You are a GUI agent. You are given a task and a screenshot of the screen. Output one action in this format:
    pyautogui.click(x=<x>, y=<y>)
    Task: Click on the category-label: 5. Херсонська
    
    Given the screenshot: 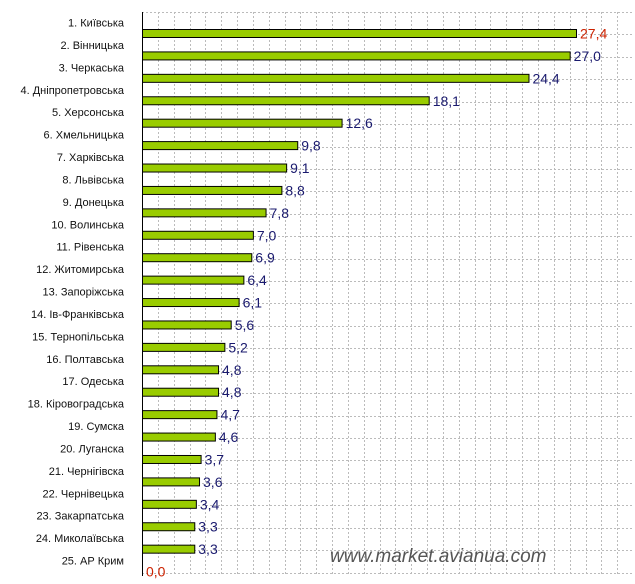 What is the action you would take?
    pyautogui.click(x=88, y=113)
    